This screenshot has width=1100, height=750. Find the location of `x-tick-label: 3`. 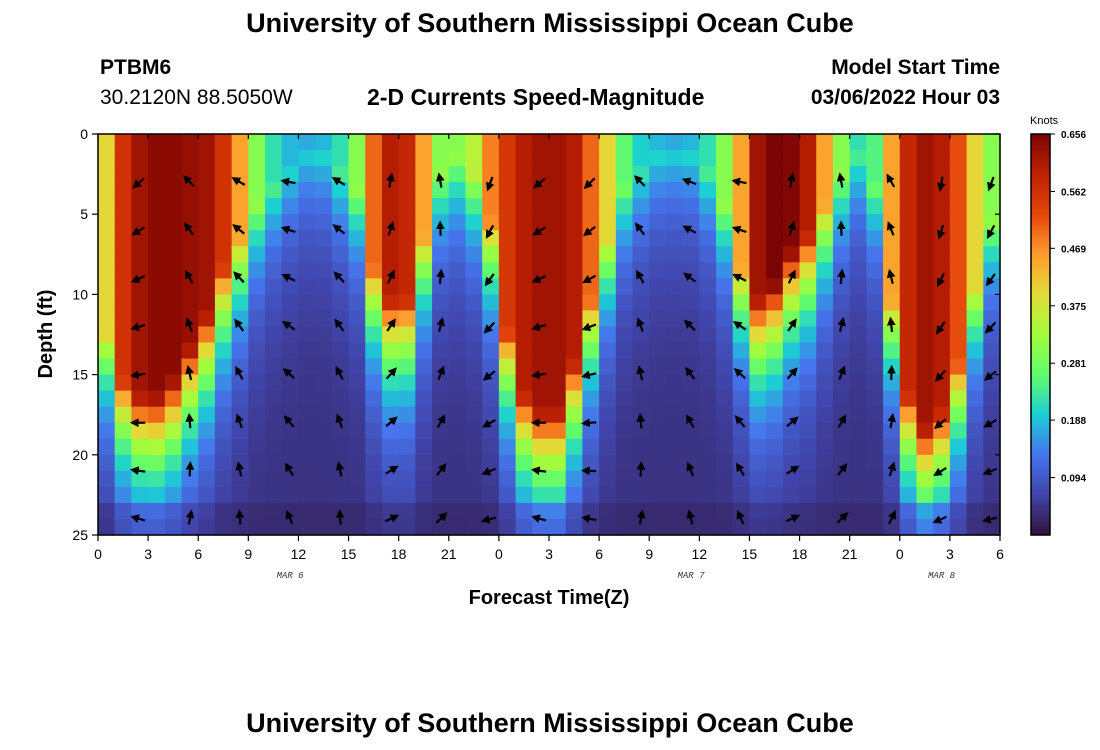

x-tick-label: 3 is located at coordinates (148, 554).